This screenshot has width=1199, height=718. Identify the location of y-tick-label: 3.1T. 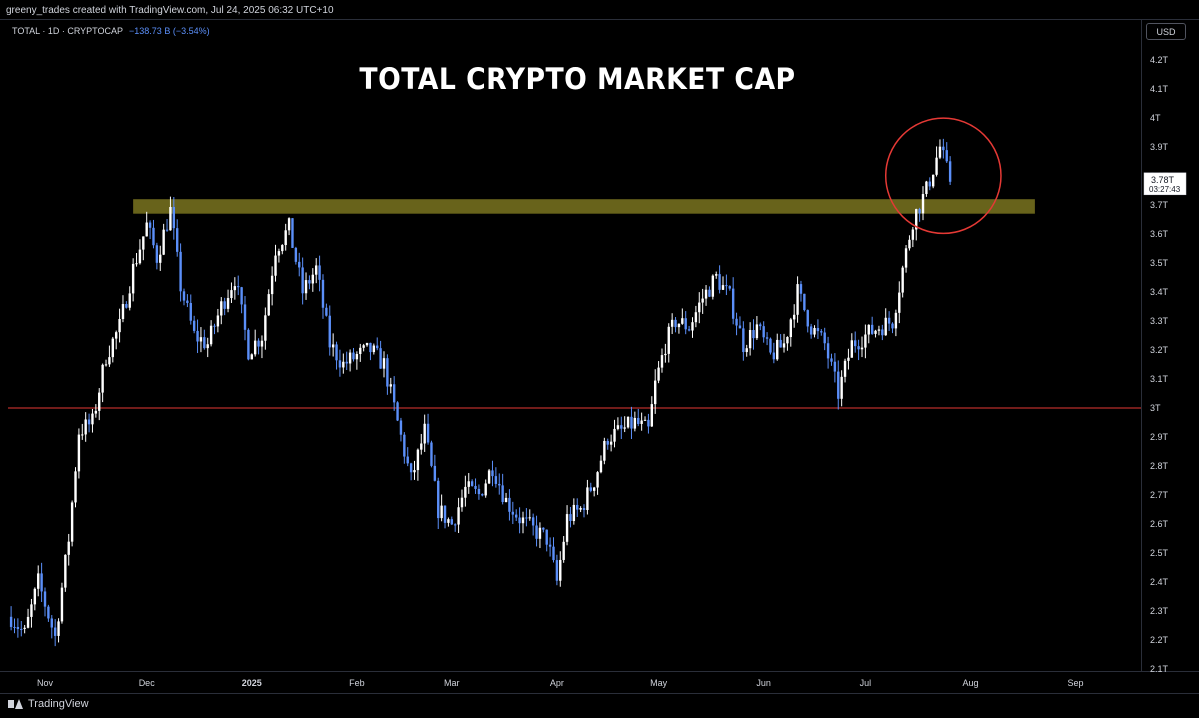
(1159, 379).